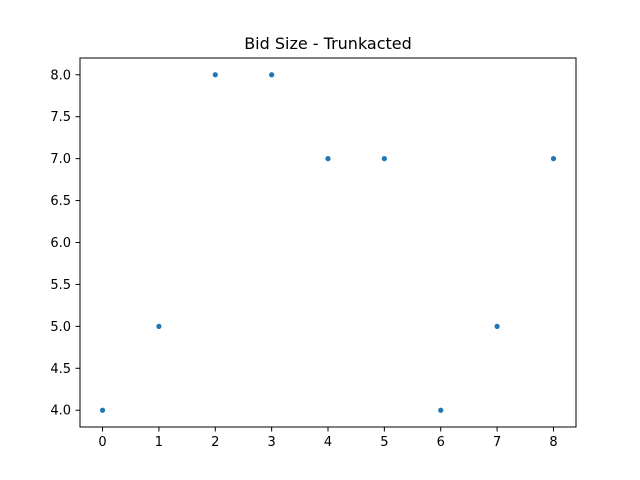  Describe the element at coordinates (159, 442) in the screenshot. I see `x-tick-label: 1` at that location.